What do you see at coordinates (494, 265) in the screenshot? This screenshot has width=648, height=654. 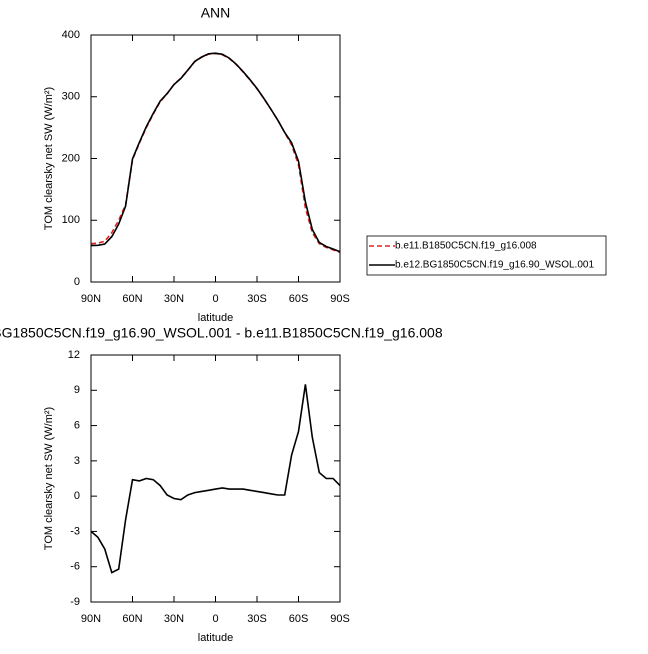 I see `legend-label: b.e12.BG1850C5CN.f19_g16.90_WSOL.001` at bounding box center [494, 265].